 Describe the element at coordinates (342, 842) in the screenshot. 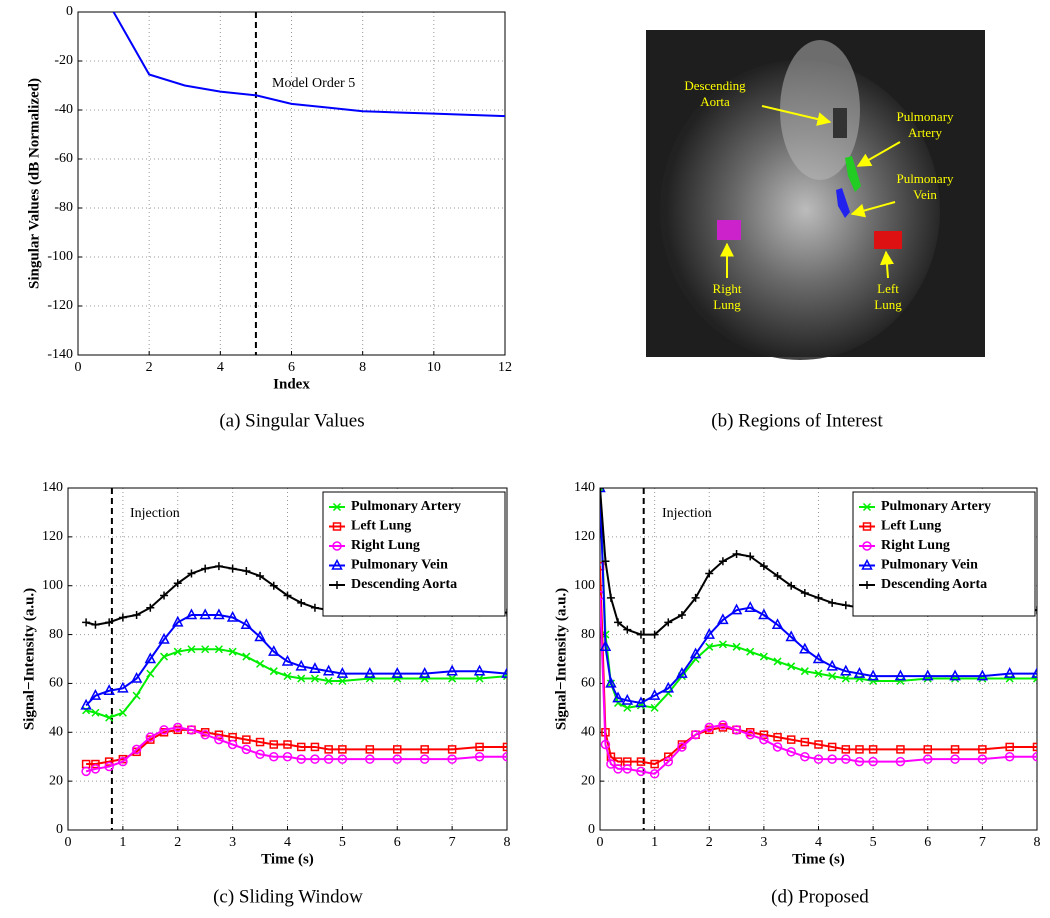

I see `x-tick-label: 5` at that location.